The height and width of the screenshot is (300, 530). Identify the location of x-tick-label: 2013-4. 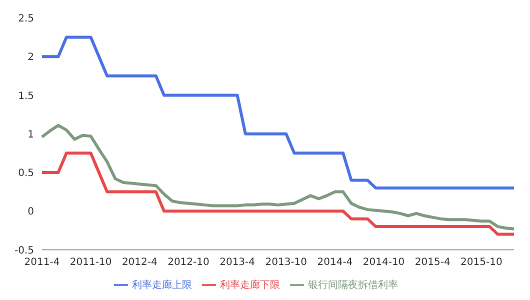
(238, 262).